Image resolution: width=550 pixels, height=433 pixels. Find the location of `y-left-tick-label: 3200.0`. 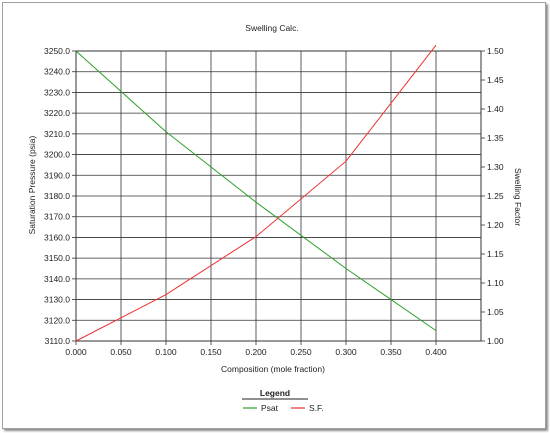

y-left-tick-label: 3200.0 is located at coordinates (57, 155).